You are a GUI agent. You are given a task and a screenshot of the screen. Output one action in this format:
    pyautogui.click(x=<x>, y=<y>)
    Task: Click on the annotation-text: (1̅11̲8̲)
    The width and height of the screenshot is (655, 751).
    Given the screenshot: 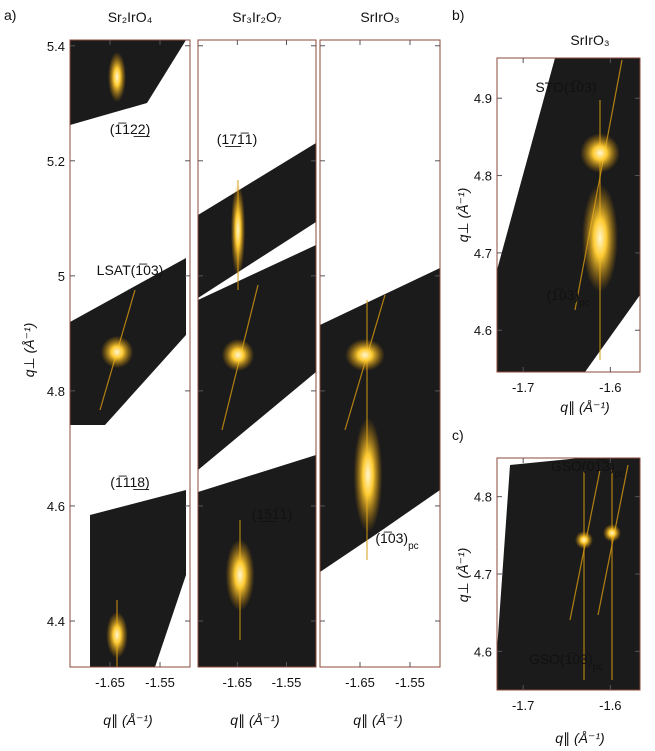 What is the action you would take?
    pyautogui.click(x=130, y=482)
    